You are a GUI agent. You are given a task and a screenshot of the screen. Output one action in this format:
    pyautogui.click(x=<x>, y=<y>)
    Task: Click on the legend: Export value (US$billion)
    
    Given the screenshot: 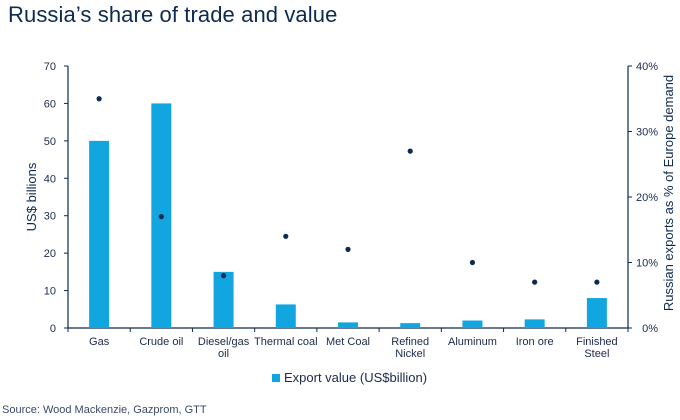 What is the action you would take?
    pyautogui.click(x=349, y=377)
    